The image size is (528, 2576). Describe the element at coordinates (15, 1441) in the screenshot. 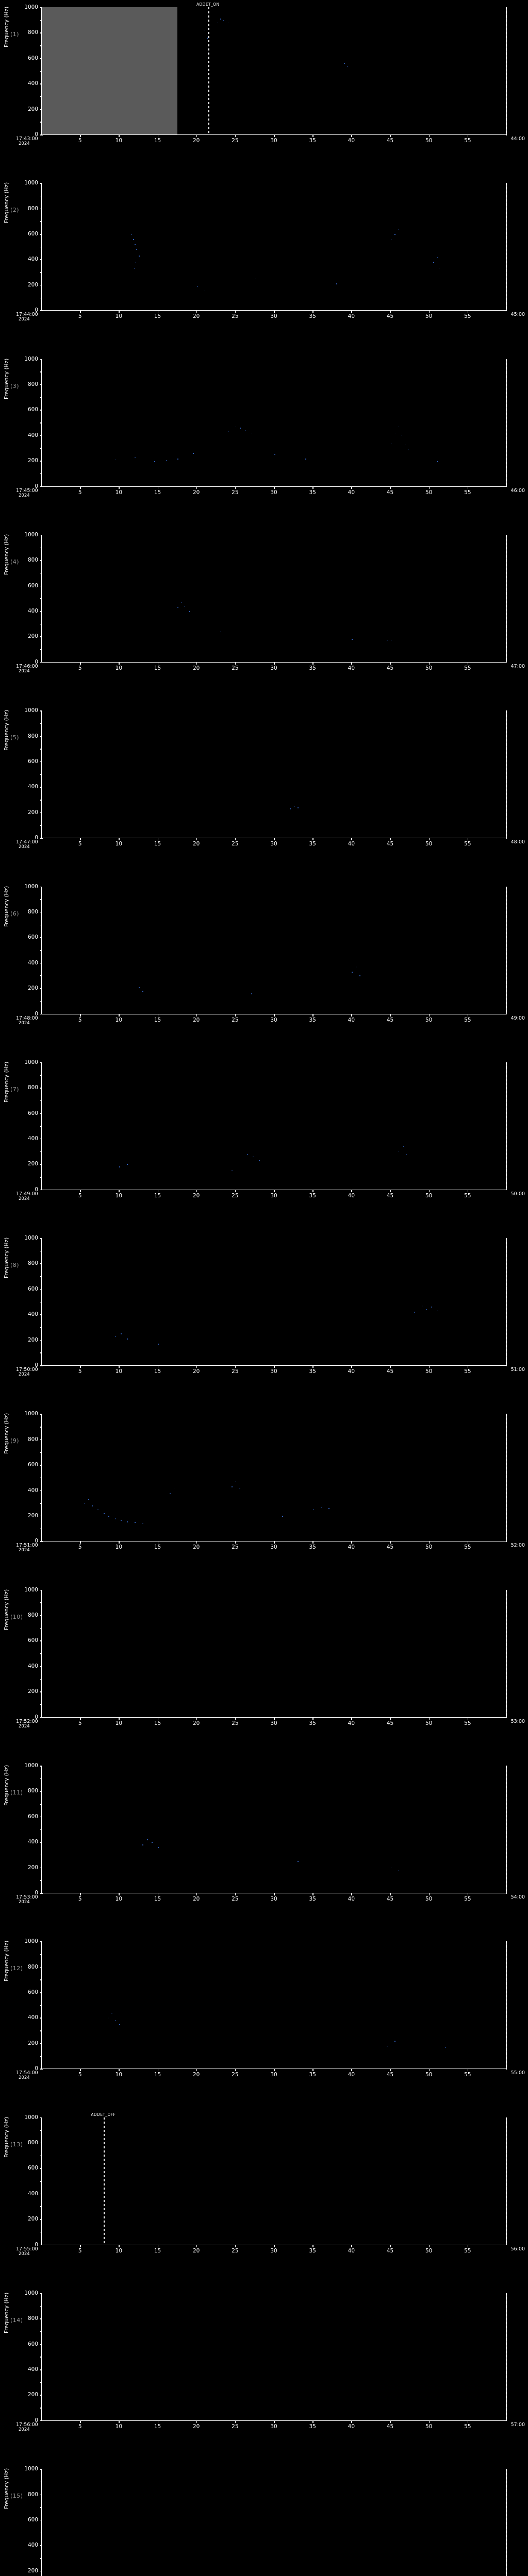

I see `panel-index-label: (9)` at that location.